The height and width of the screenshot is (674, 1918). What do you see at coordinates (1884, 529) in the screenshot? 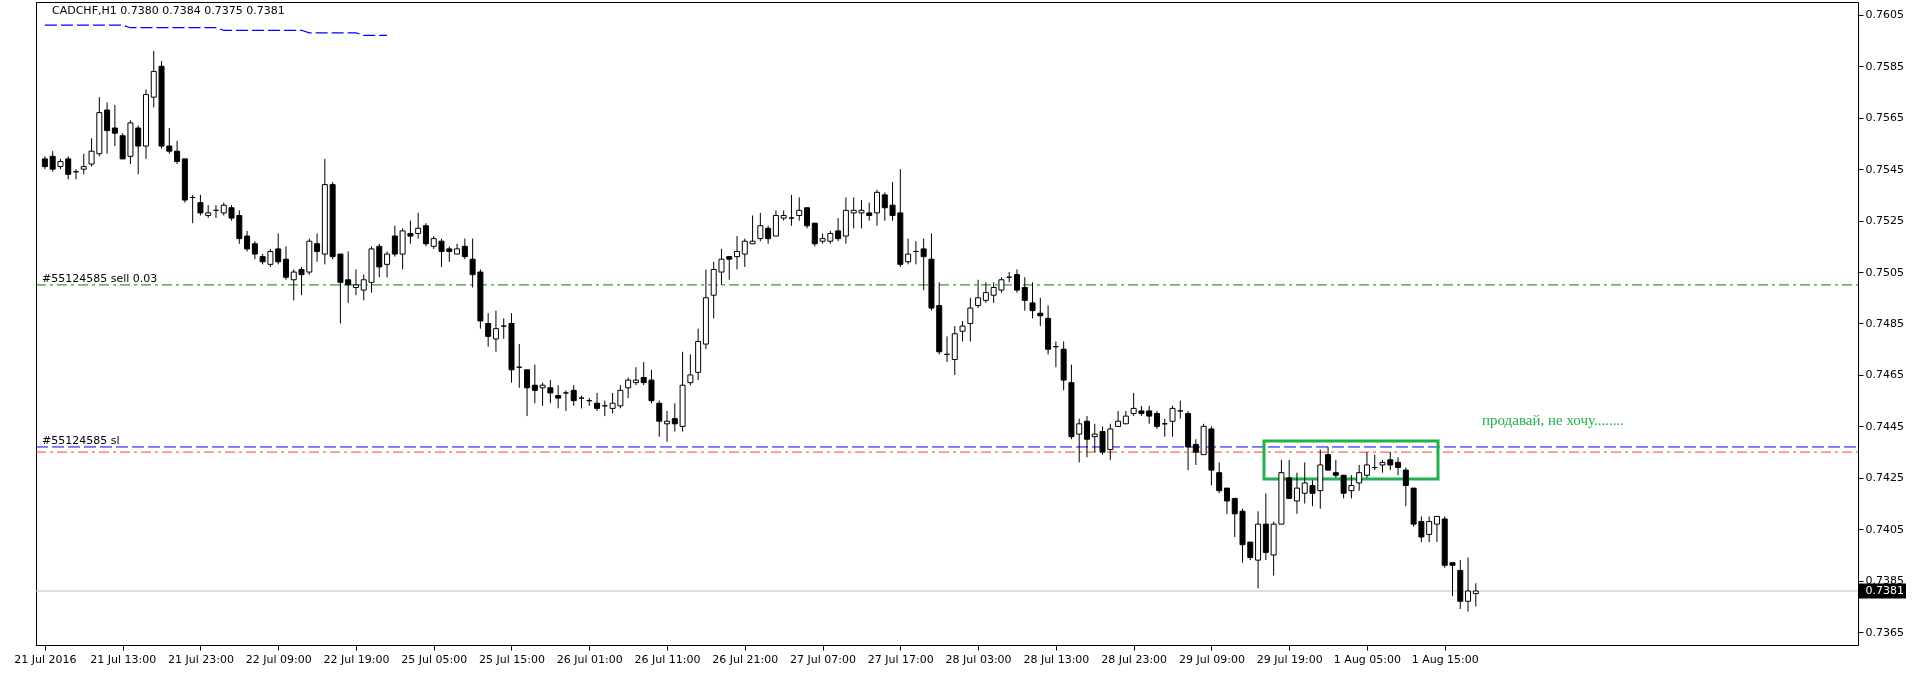
I see `y-tick-label: 0.7405` at bounding box center [1884, 529].